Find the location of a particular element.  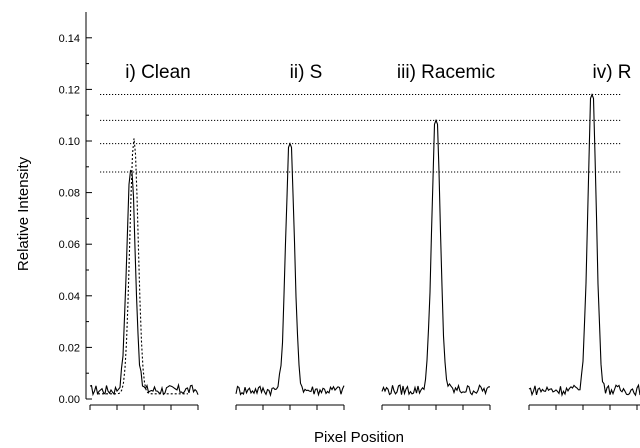

panel-label-3: iii) Racemic is located at coordinates (446, 72).